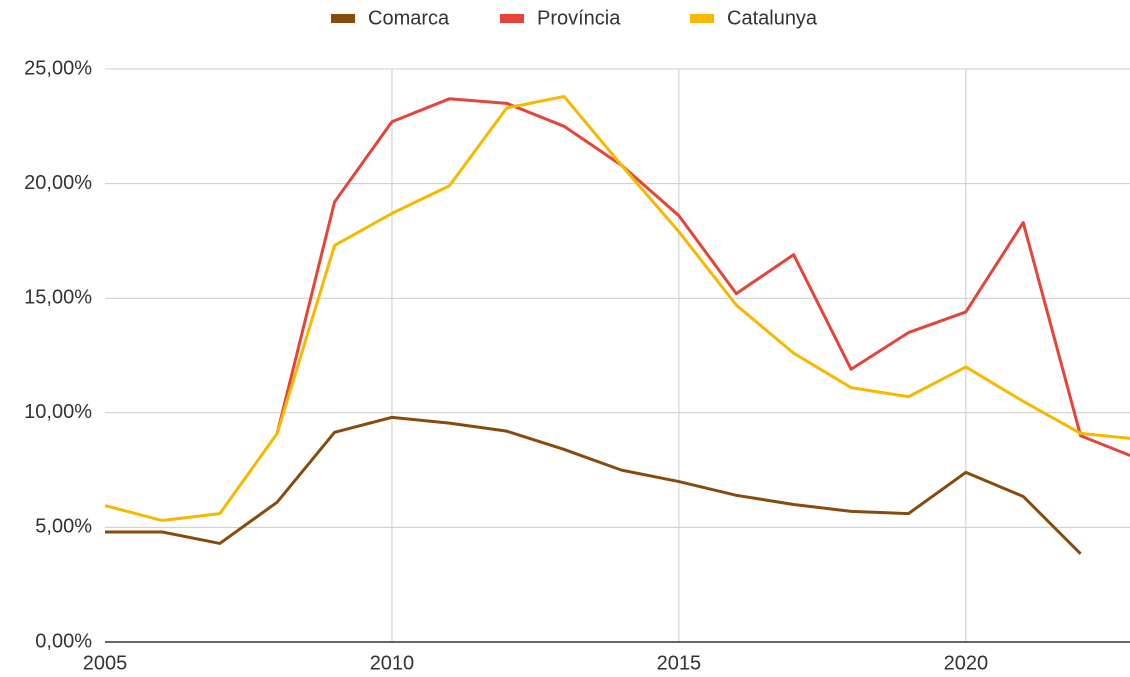 The image size is (1130, 677). Describe the element at coordinates (58, 68) in the screenshot. I see `y-tick-label: 25,00%` at that location.